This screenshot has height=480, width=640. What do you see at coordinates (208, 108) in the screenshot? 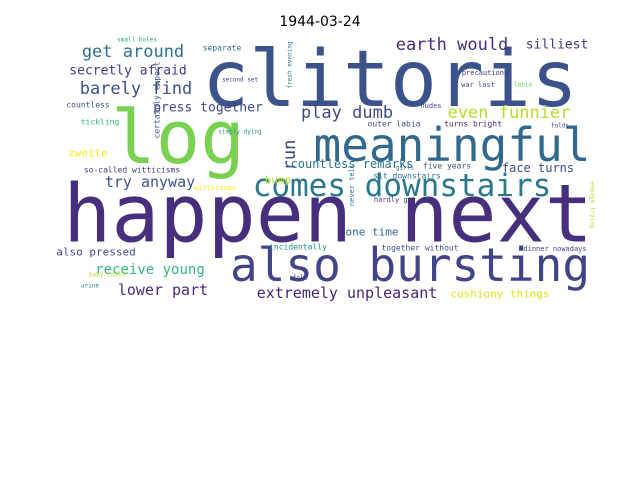
I see `word: press together` at bounding box center [208, 108].